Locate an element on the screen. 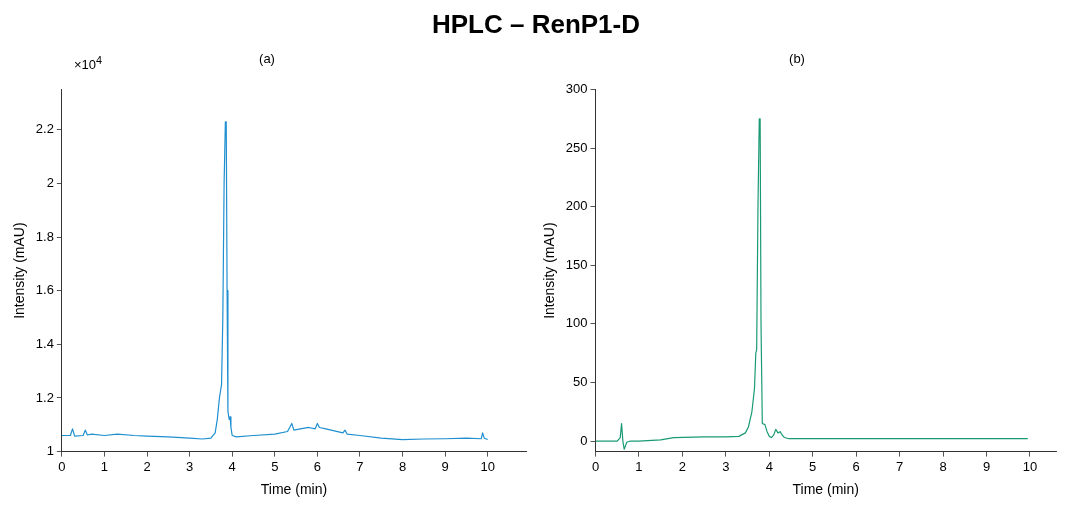 The width and height of the screenshot is (1072, 515). text: ×10$^{4}$ is located at coordinates (88, 63).